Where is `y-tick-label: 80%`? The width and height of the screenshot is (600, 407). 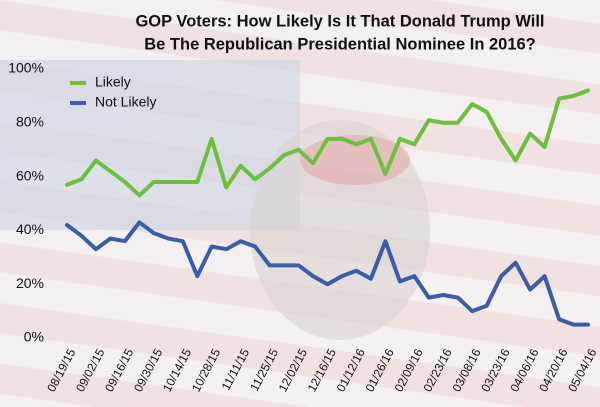
y-tick-label: 80% is located at coordinates (30, 122).